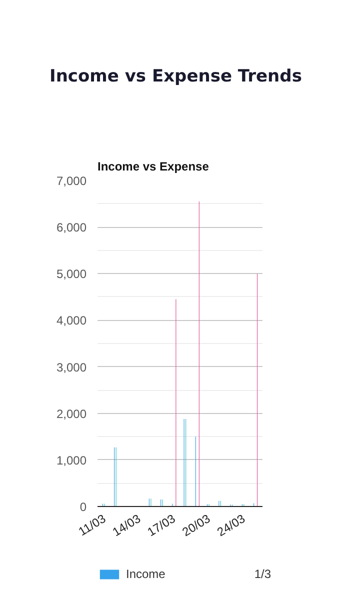  Describe the element at coordinates (71, 181) in the screenshot. I see `y-tick-label: 7,000` at that location.